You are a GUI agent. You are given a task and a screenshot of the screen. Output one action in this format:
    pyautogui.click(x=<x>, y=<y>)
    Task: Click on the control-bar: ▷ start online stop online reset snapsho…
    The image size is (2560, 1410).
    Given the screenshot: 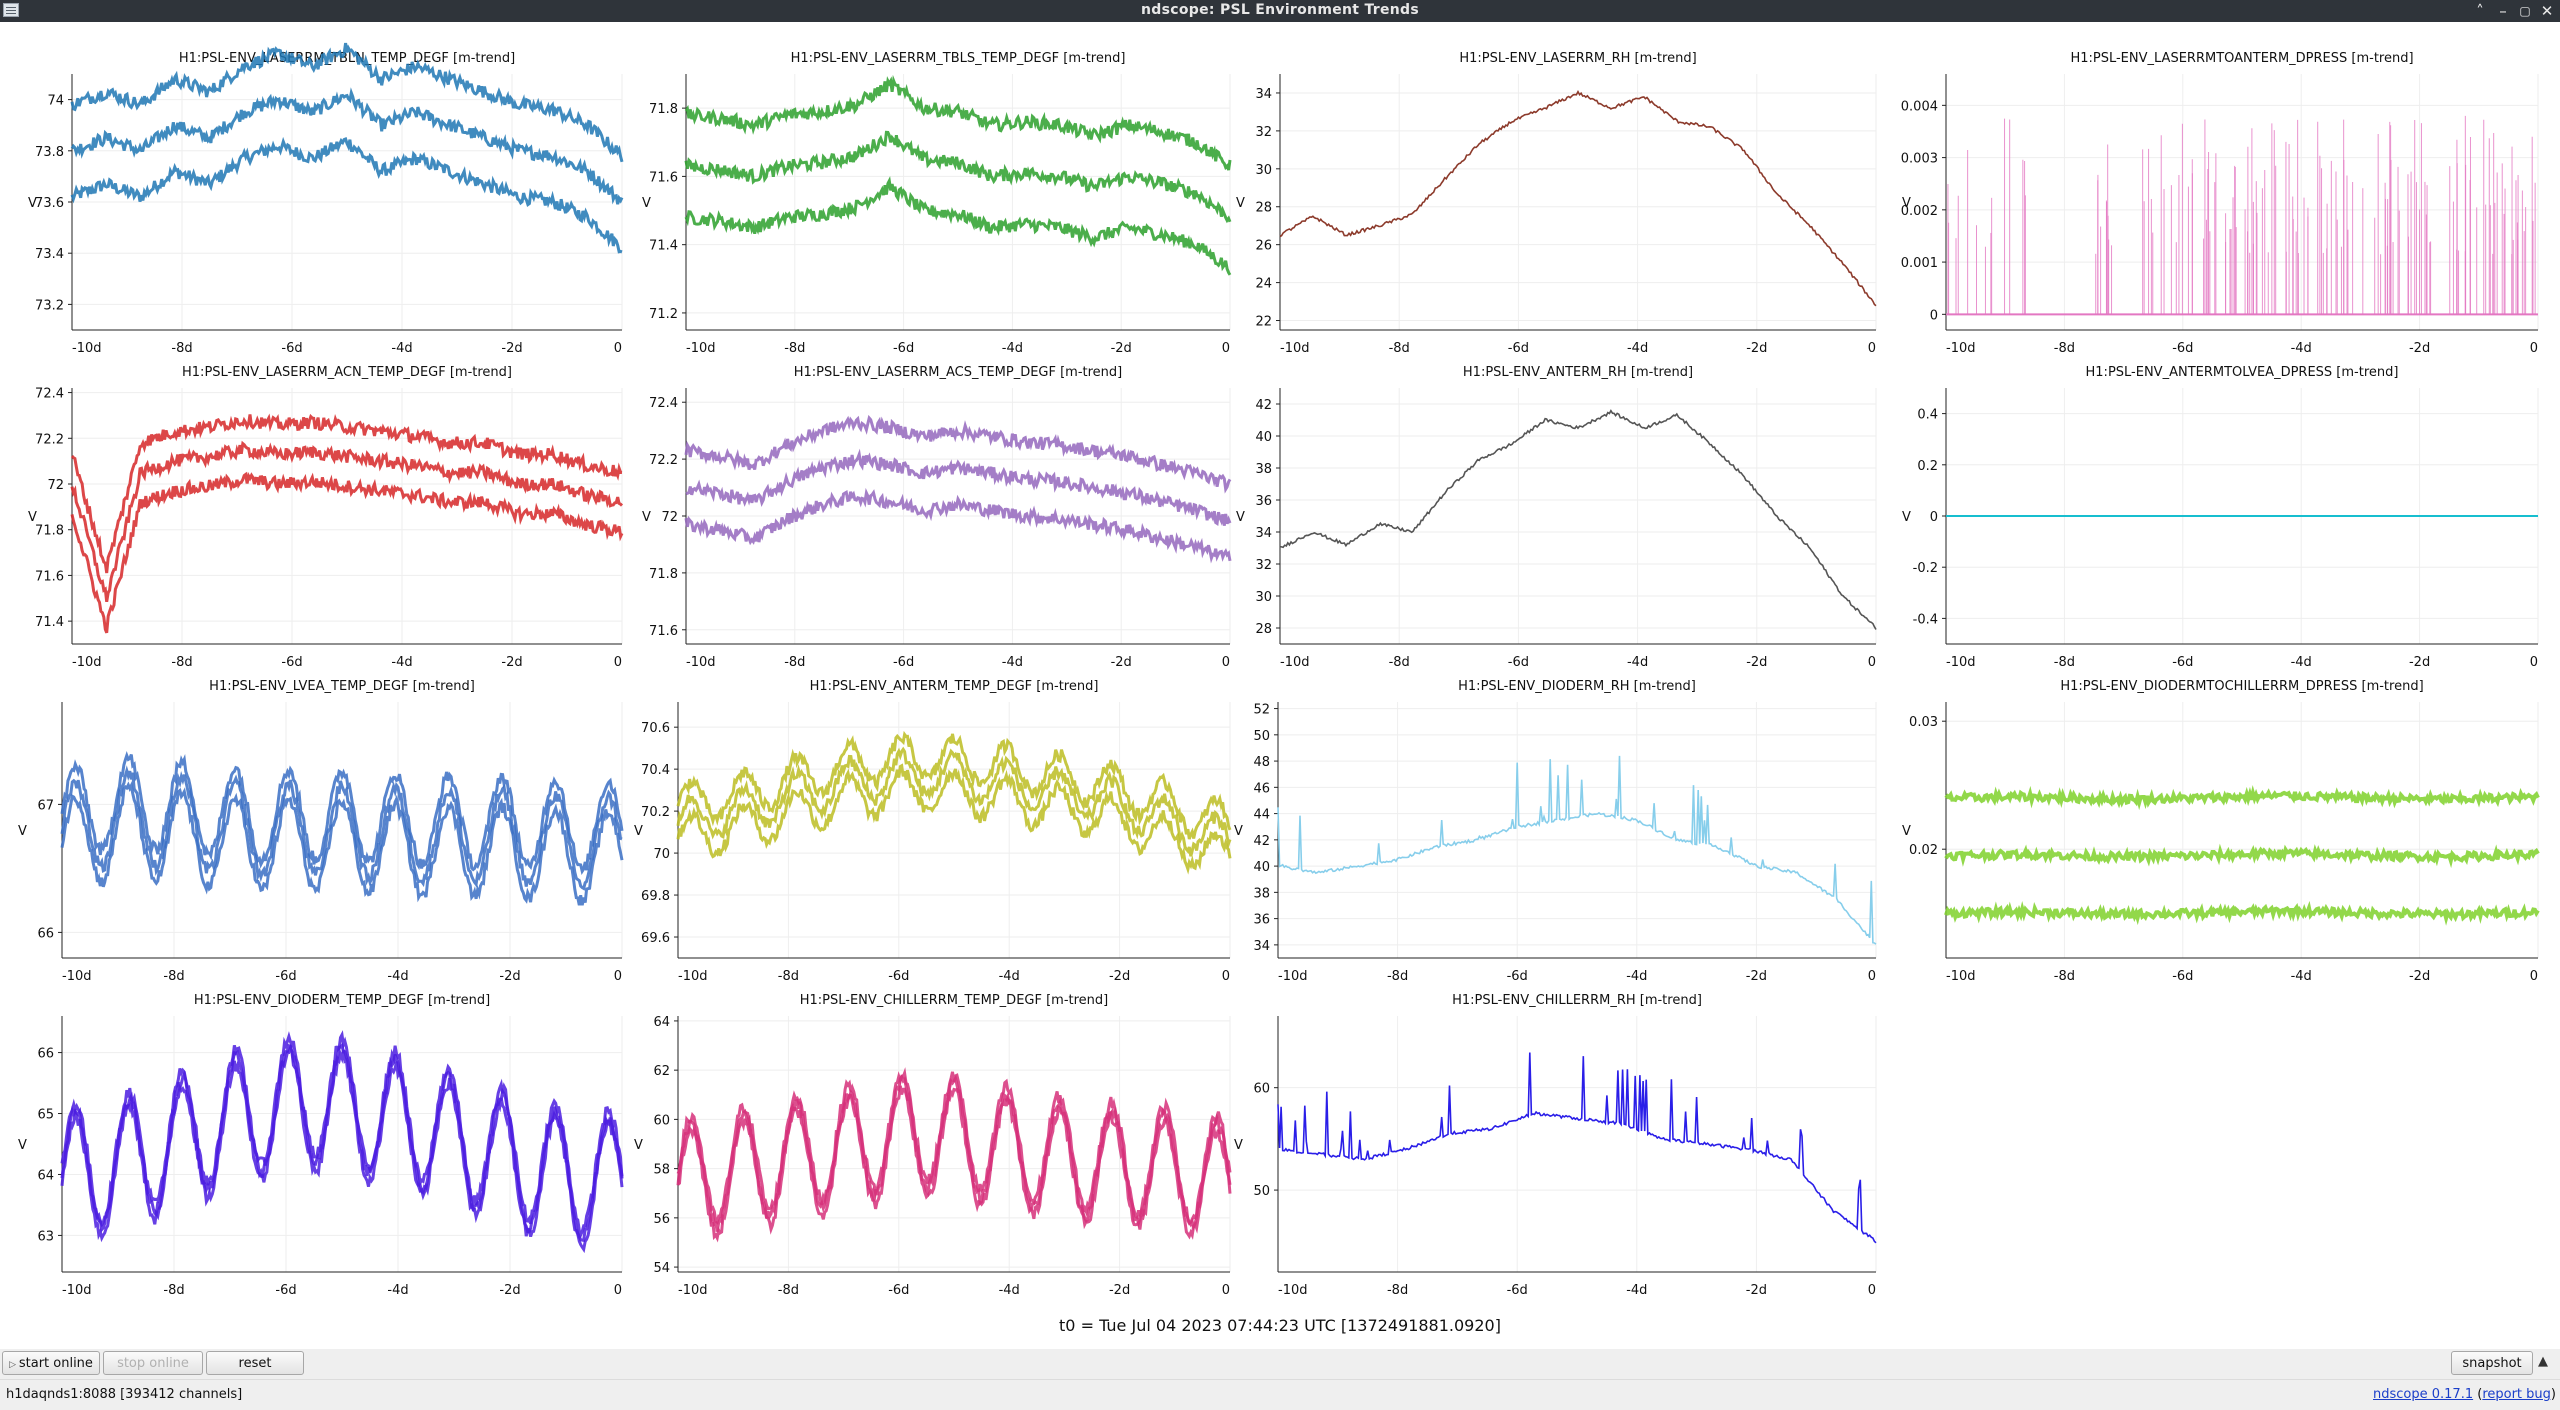 What is the action you would take?
    pyautogui.click(x=1280, y=1364)
    